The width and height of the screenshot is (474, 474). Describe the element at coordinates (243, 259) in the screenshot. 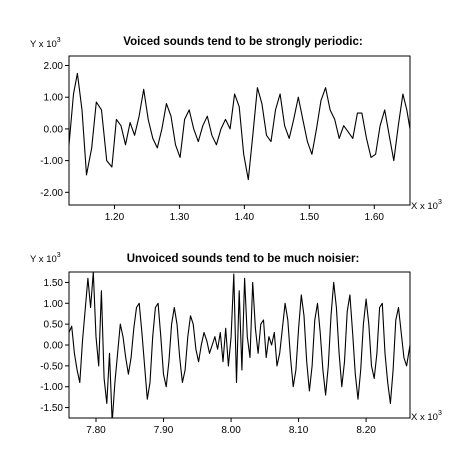

I see `chart-title-2: Unvoiced sounds tend to be much noisier:` at that location.